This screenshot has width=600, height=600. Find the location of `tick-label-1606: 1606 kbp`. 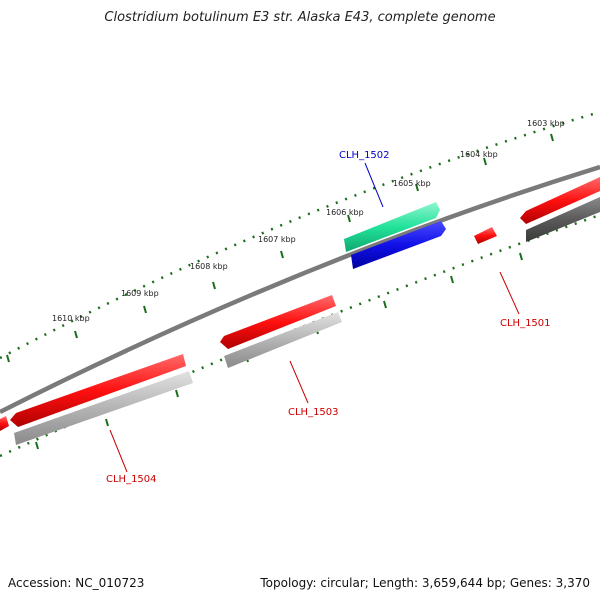

tick-label-1606: 1606 kbp is located at coordinates (345, 212).